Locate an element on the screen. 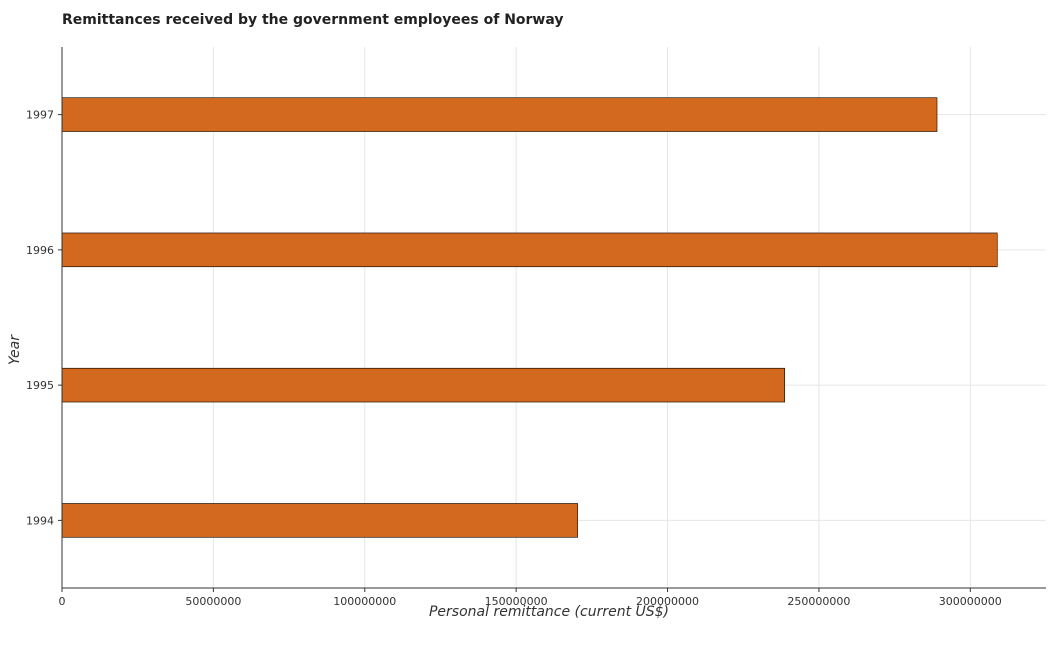 The image size is (1062, 650). bar-1997 is located at coordinates (499, 114).